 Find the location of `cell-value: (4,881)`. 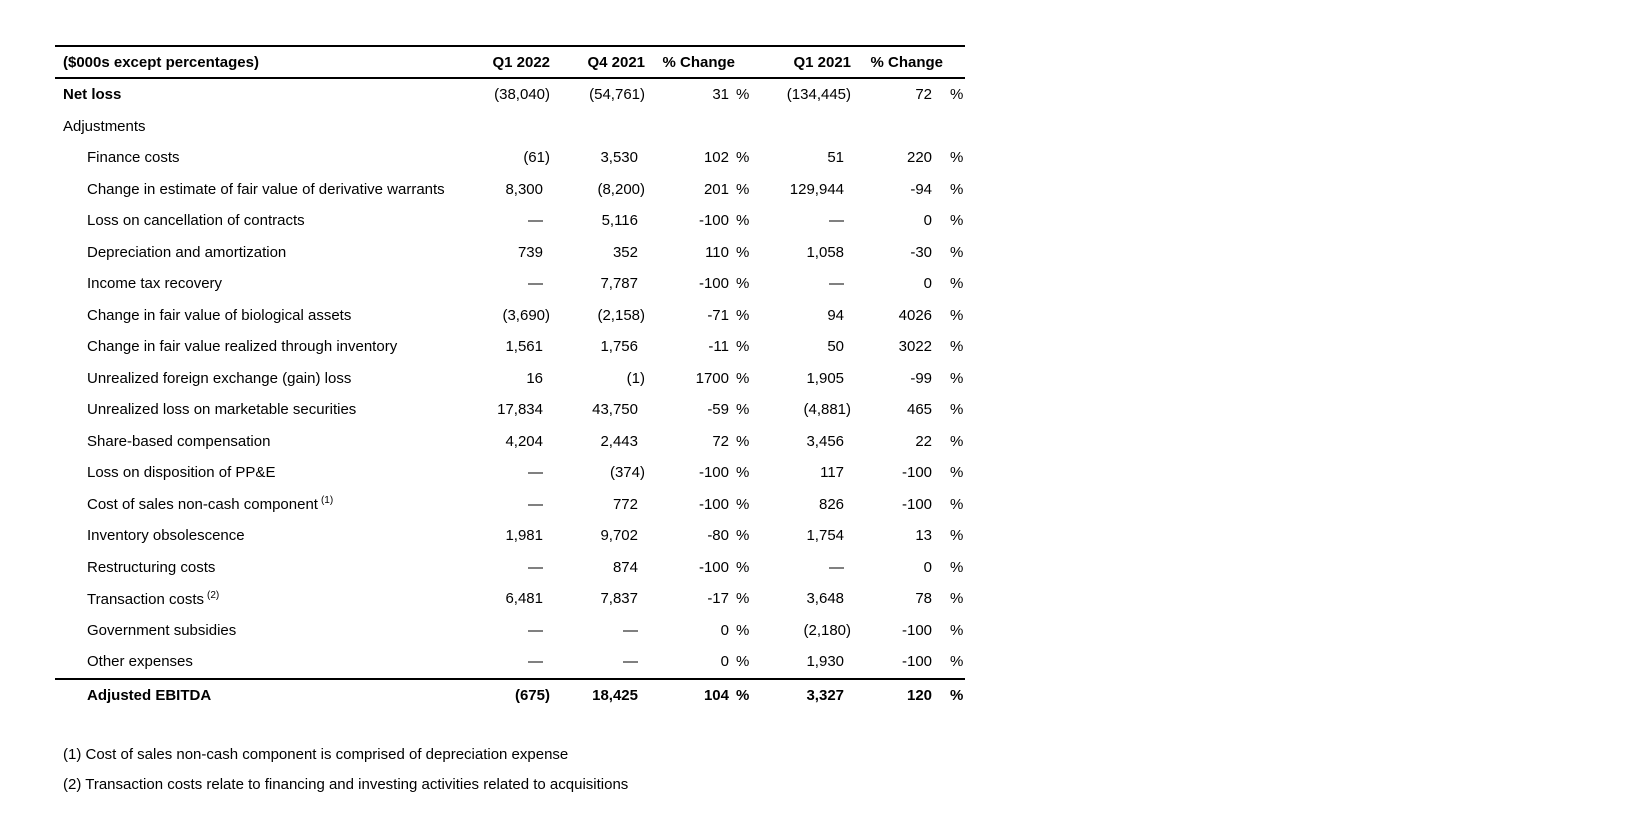

cell-value: (4,881) is located at coordinates (827, 410).